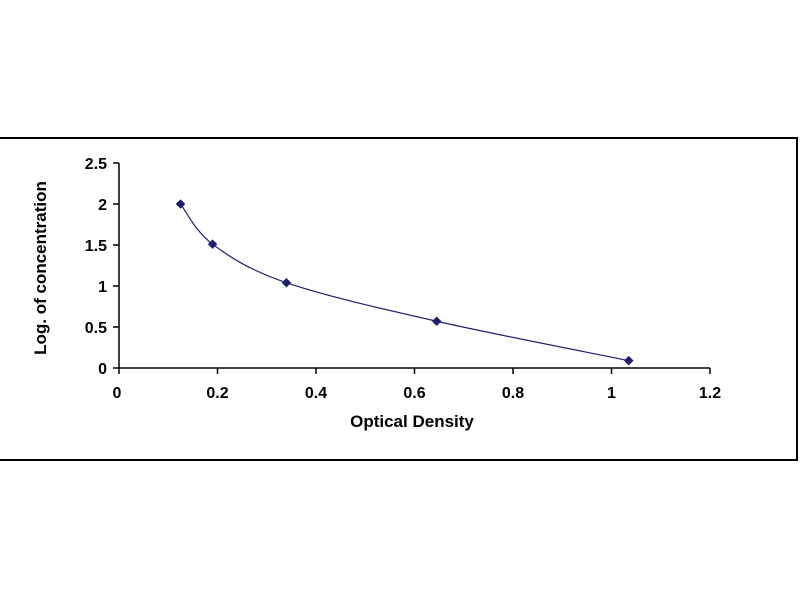  Describe the element at coordinates (316, 393) in the screenshot. I see `x-tick-label: 0.4` at that location.